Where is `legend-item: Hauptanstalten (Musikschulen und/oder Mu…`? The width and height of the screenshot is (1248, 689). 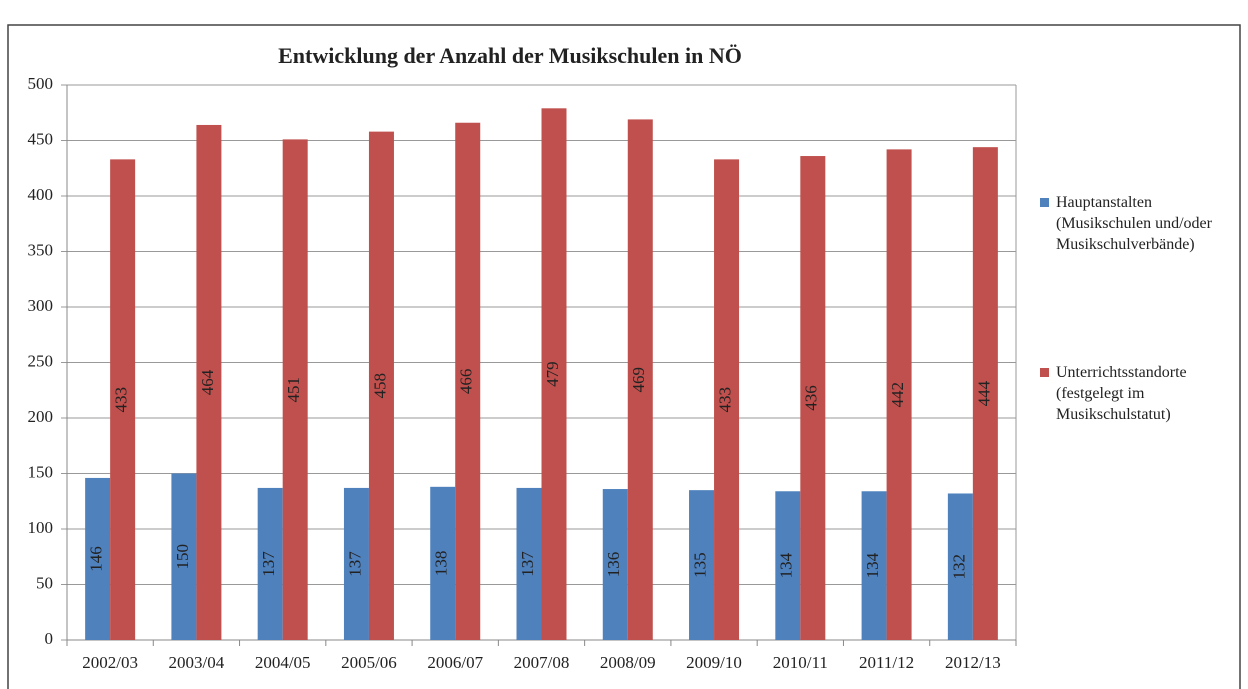
legend-item: Hauptanstalten (Musikschulen und/oder Mu… is located at coordinates (1142, 223).